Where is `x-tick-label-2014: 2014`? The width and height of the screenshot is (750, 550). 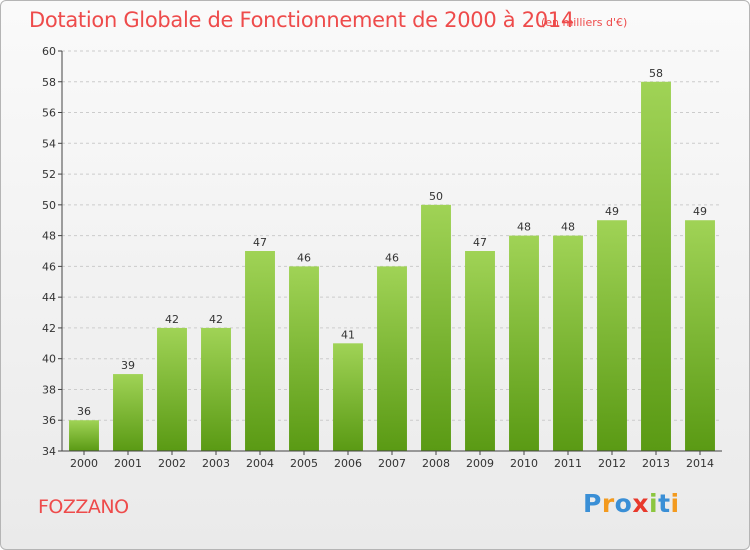 x-tick-label-2014: 2014 is located at coordinates (700, 463).